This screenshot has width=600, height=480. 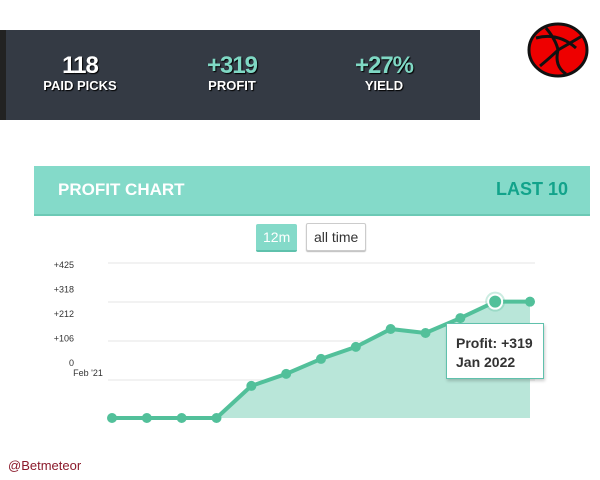 What do you see at coordinates (384, 65) in the screenshot?
I see `stat-value: +27%` at bounding box center [384, 65].